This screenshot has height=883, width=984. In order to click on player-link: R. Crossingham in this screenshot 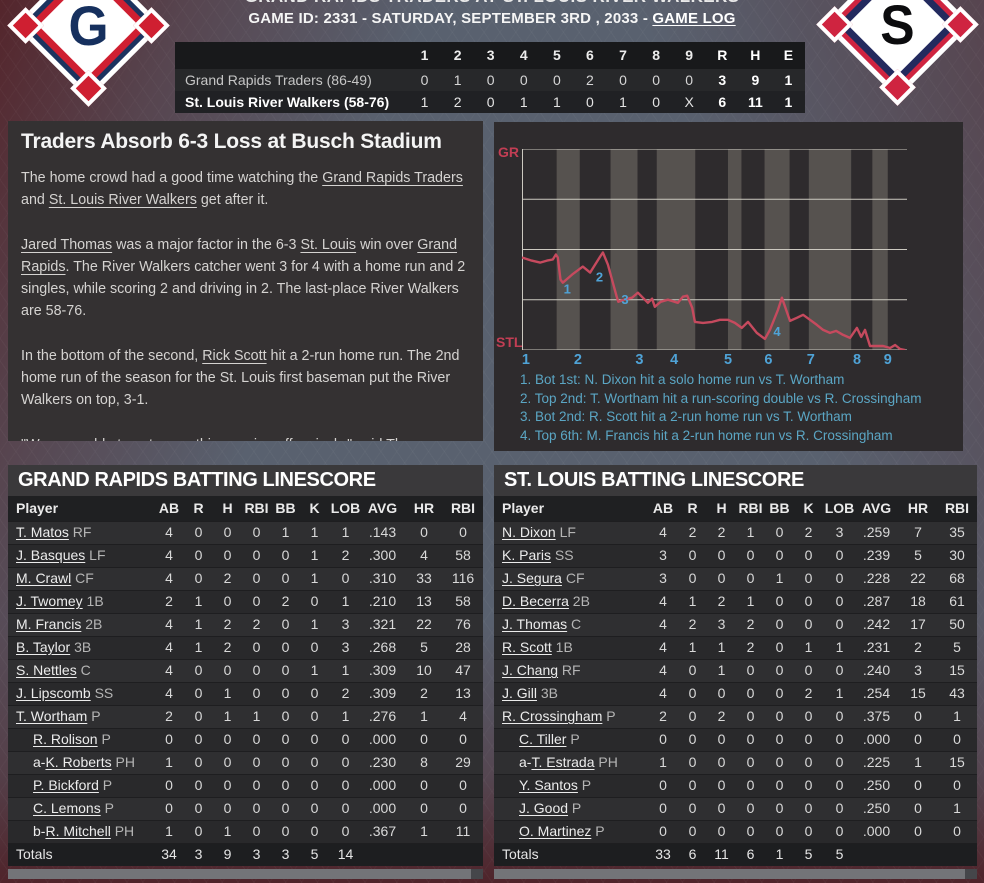, I will do `click(552, 716)`.